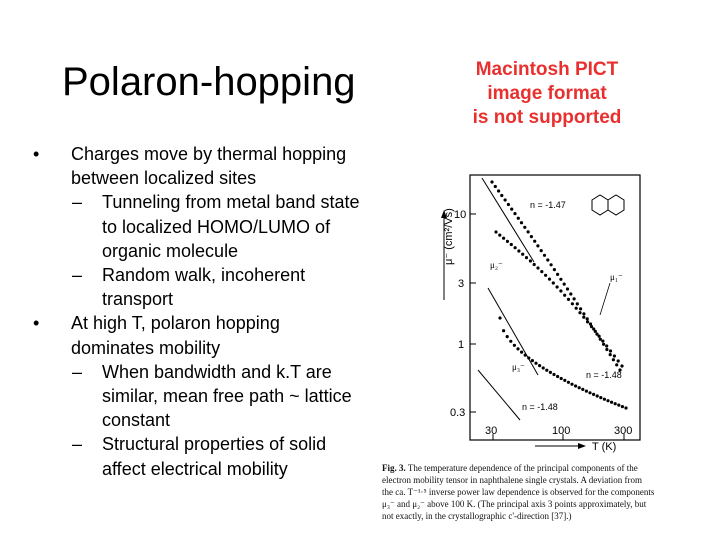 This screenshot has width=720, height=540. I want to click on bullet-line: transport, so click(138, 299).